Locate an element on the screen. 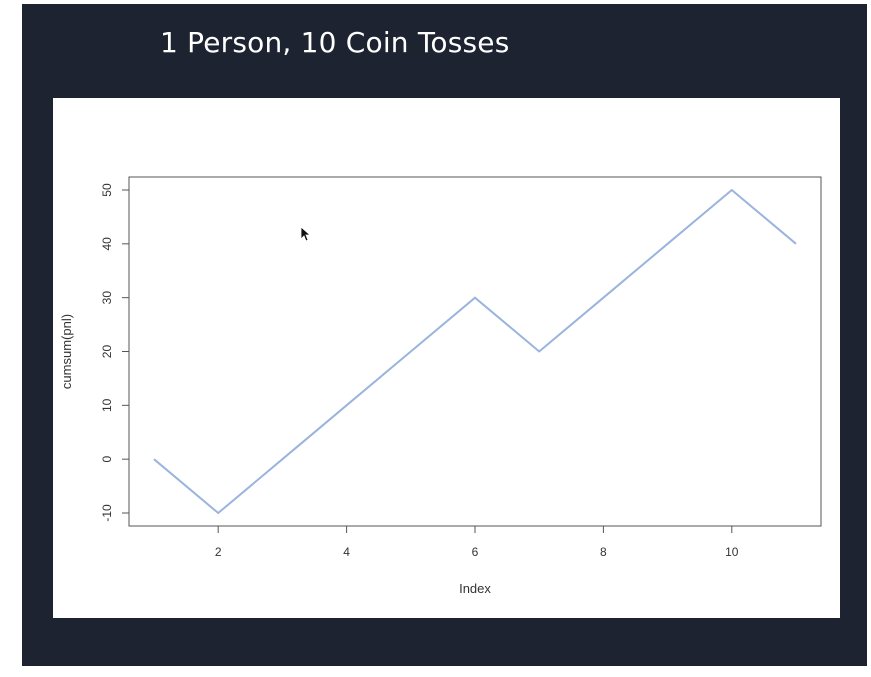 This screenshot has height=677, width=871. slide-title: 1 Person, 10 Coin Tosses is located at coordinates (335, 42).